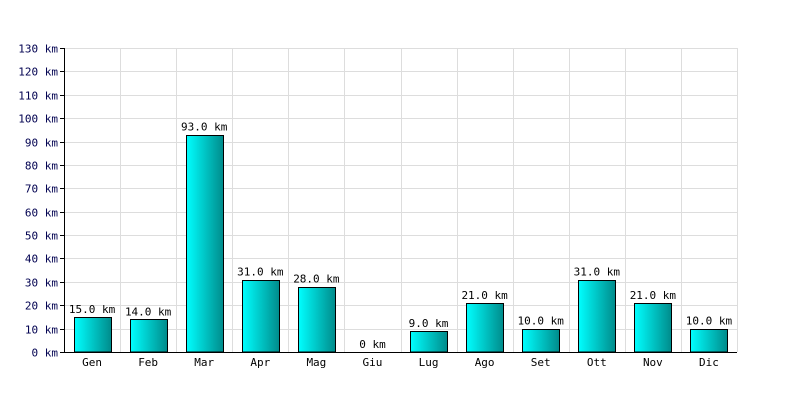  What do you see at coordinates (429, 362) in the screenshot?
I see `category-label-lug: Lug` at bounding box center [429, 362].